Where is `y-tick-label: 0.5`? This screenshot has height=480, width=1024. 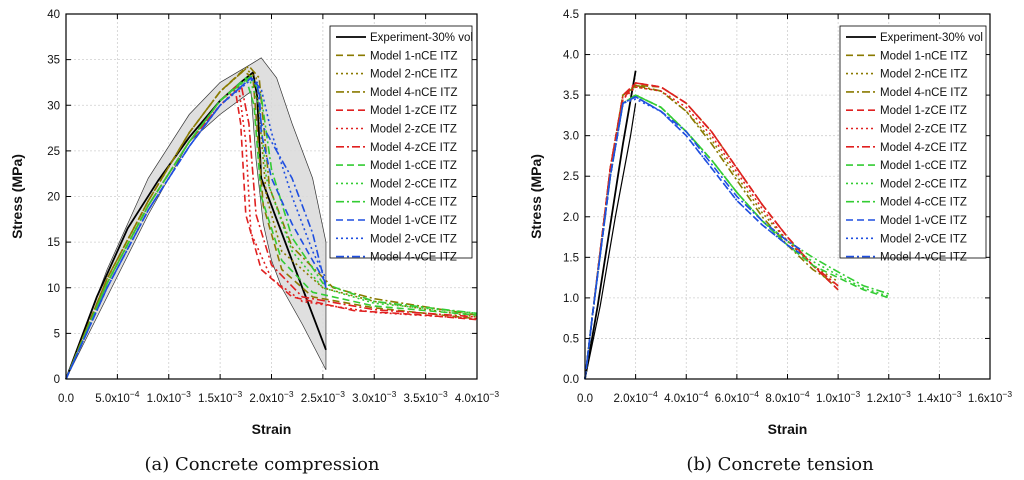
y-tick-label: 0.5 is located at coordinates (571, 339).